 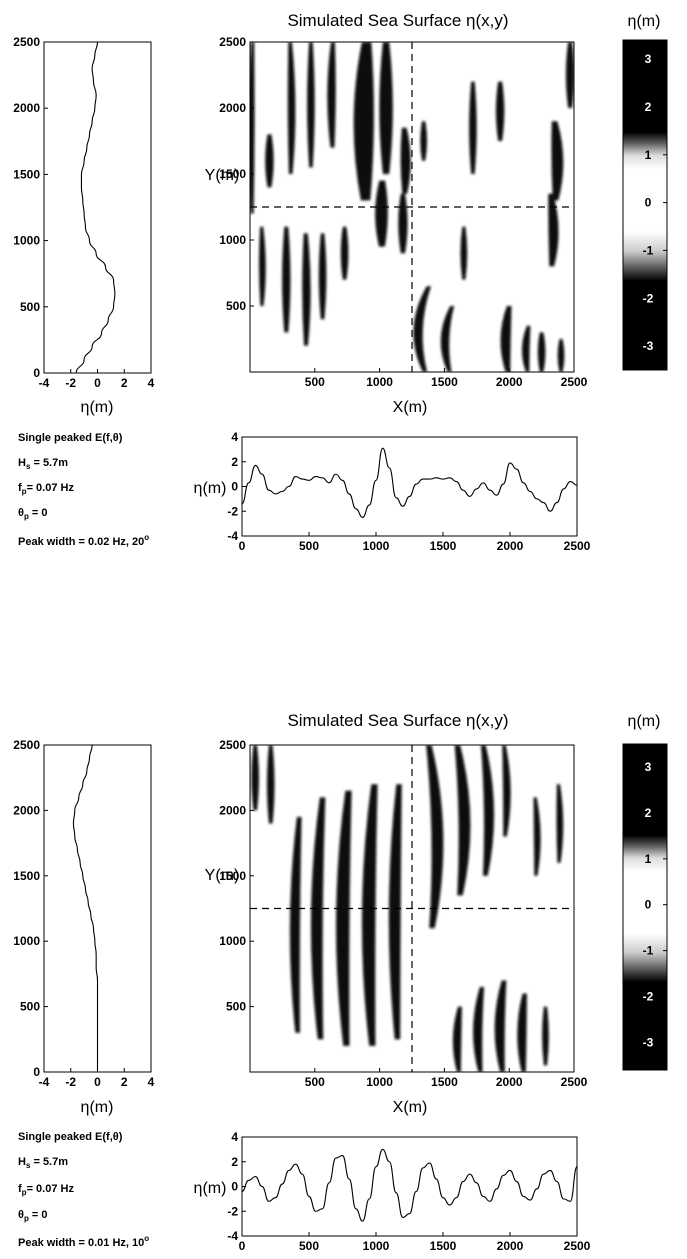 I want to click on profile-y-xlabel: η(m), so click(x=97, y=407).